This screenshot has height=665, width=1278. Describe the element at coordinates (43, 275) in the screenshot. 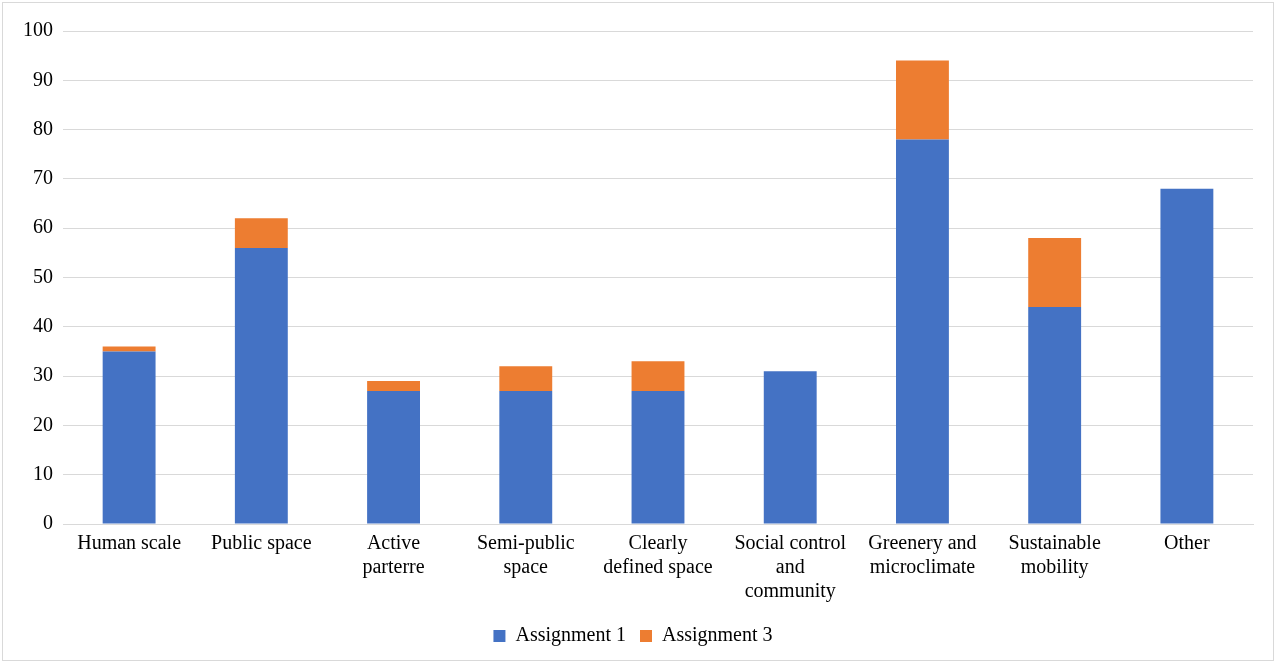

I see `y-tick-label: 50` at that location.